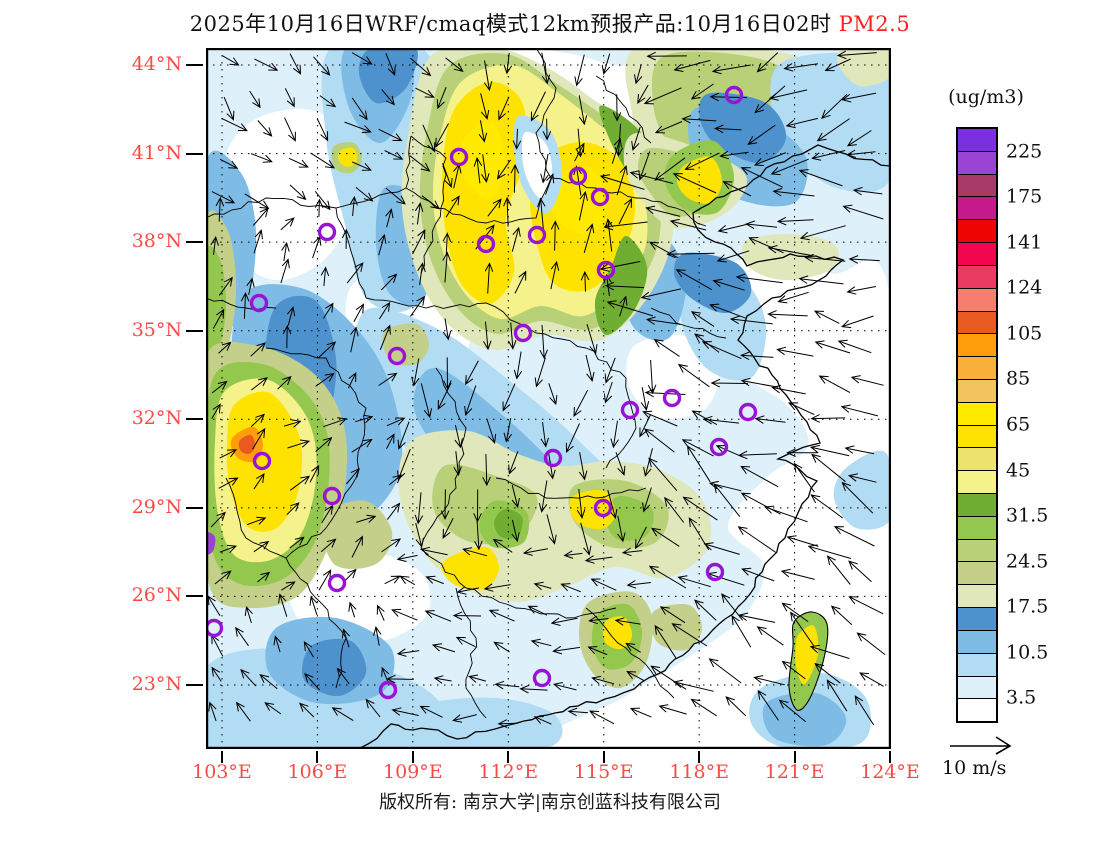  Describe the element at coordinates (550, 802) in the screenshot. I see `copyright-text: 版权所有: 南京大学|南京创蓝科技有限公司` at that location.